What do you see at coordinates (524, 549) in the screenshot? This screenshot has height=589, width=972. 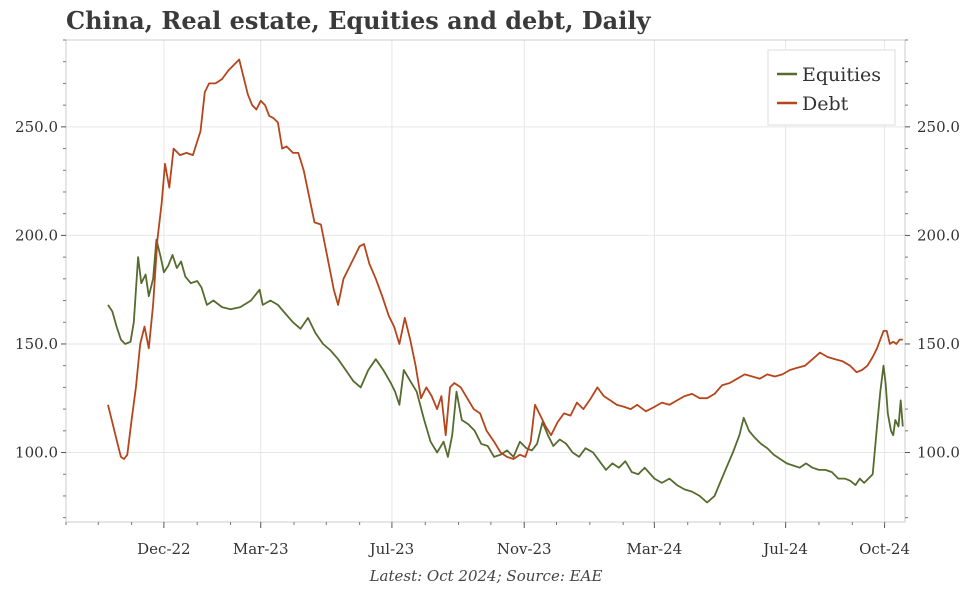 I see `x-tick-label: Nov-23` at bounding box center [524, 549].